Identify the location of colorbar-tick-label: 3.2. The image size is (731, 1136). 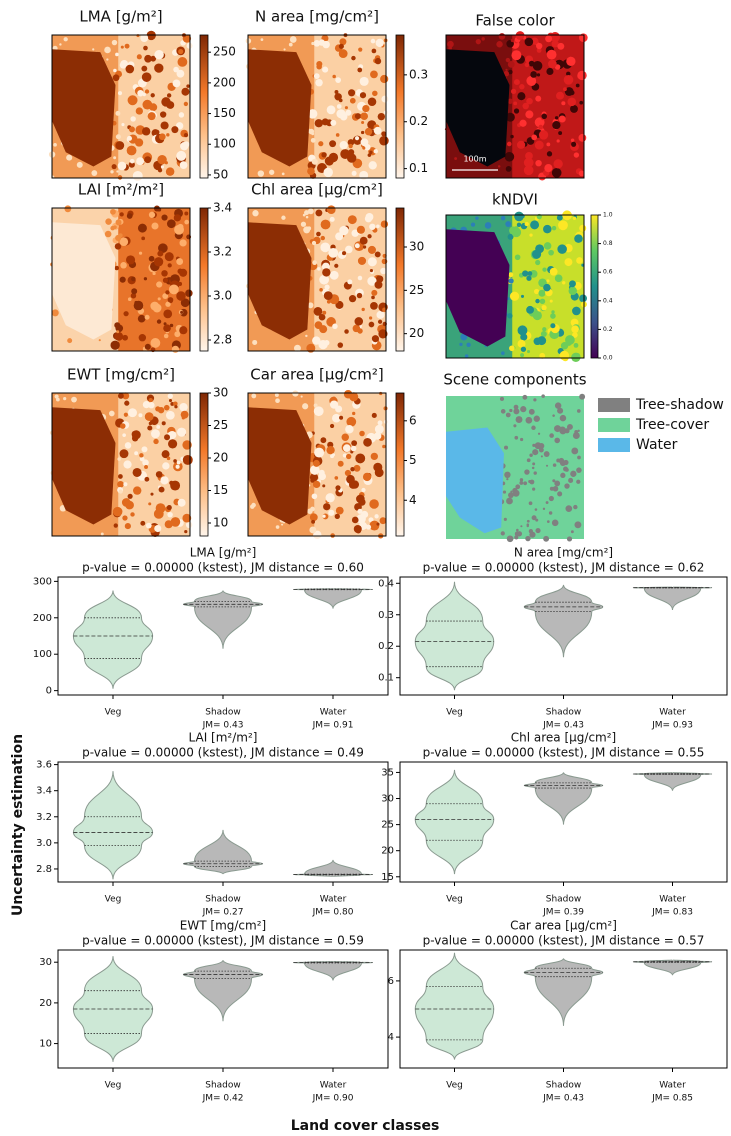
(222, 252).